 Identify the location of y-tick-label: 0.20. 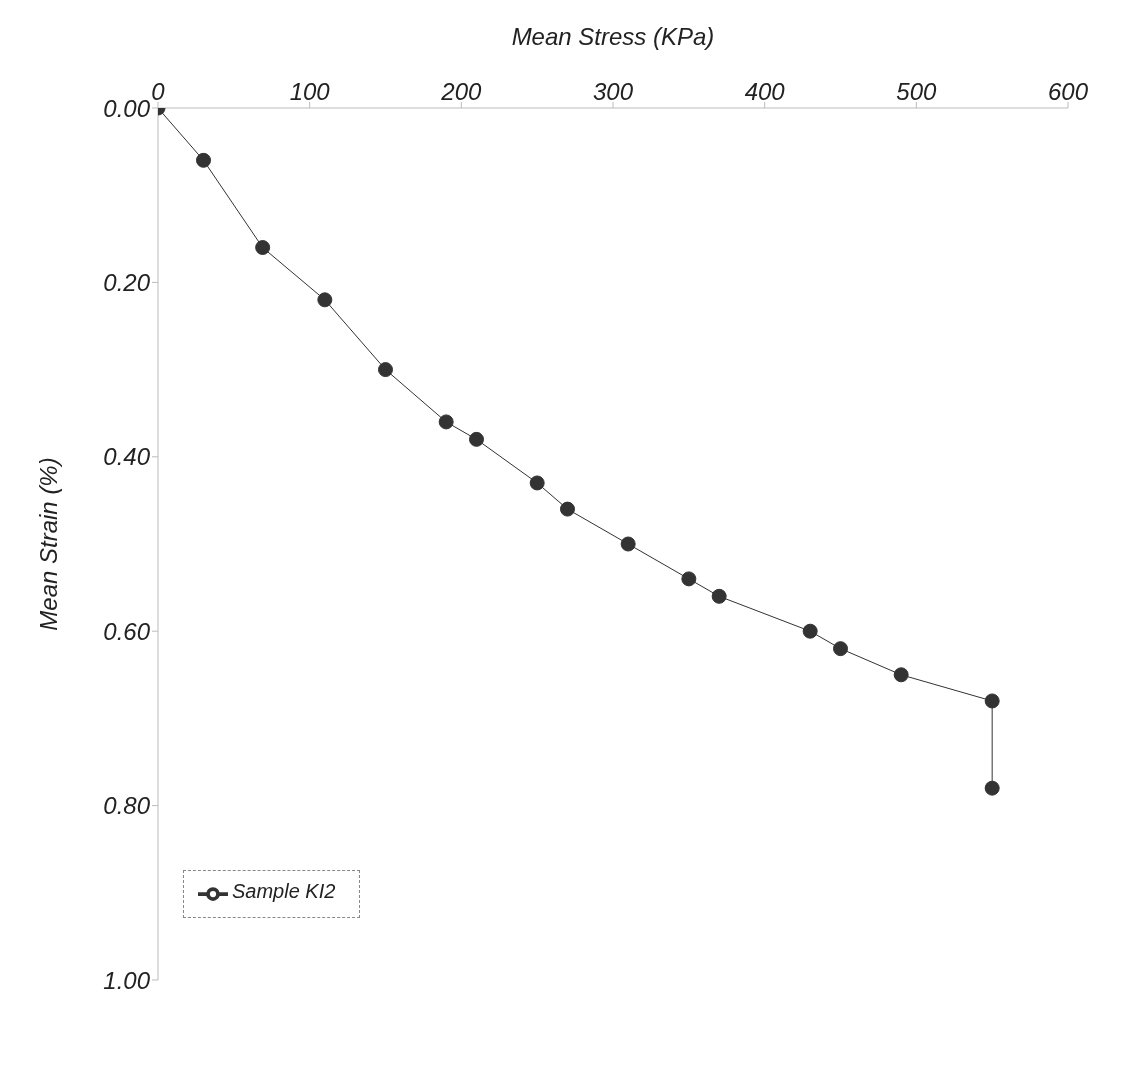
(127, 282).